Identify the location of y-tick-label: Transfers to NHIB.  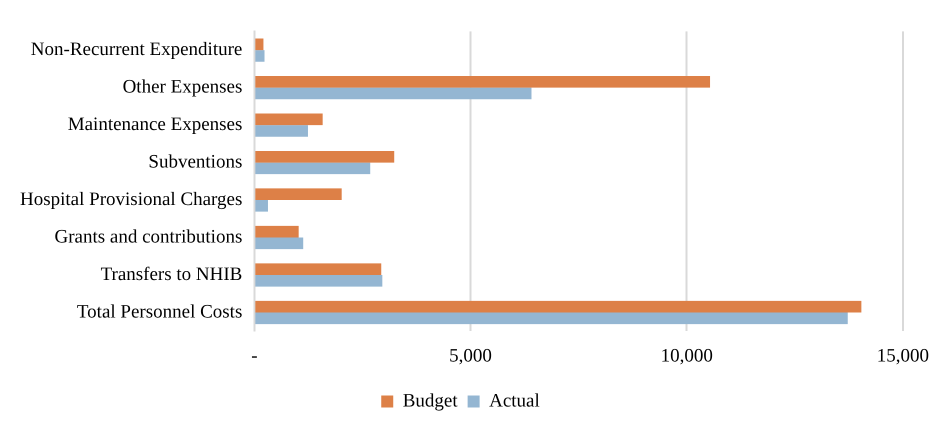
(171, 274).